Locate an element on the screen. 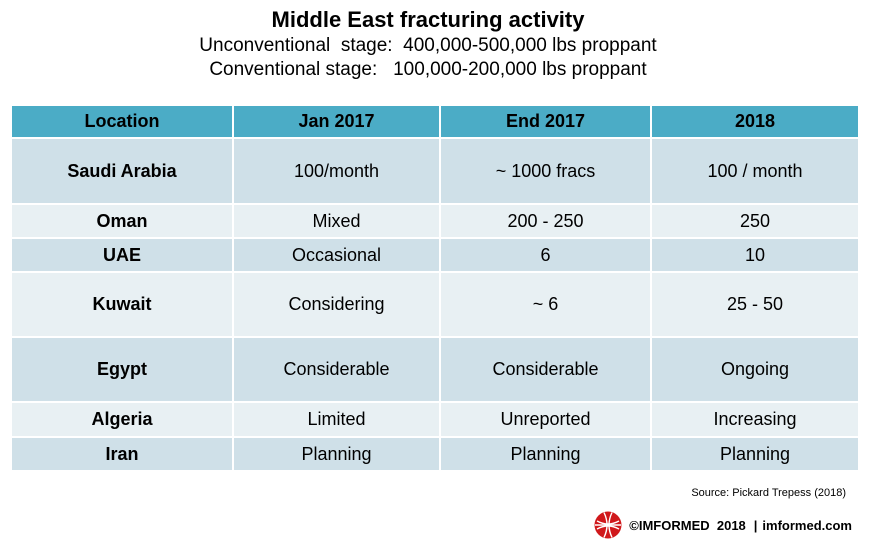  column-header-2018: 2018 is located at coordinates (755, 121).